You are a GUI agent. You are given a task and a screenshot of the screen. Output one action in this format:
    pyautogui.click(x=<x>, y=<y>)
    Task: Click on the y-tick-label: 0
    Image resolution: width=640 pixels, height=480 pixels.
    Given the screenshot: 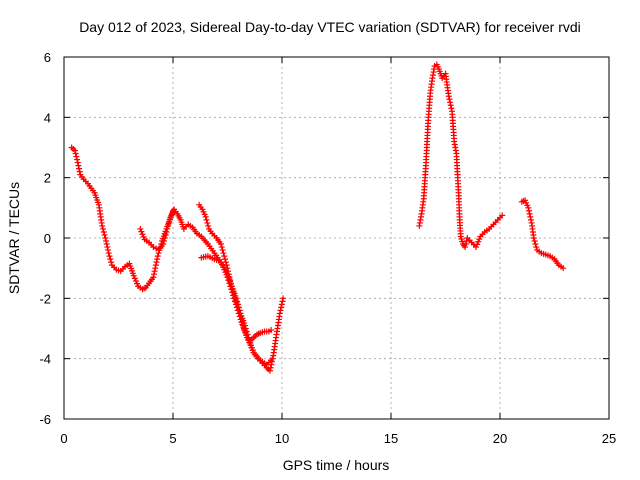 What is the action you would take?
    pyautogui.click(x=47, y=238)
    